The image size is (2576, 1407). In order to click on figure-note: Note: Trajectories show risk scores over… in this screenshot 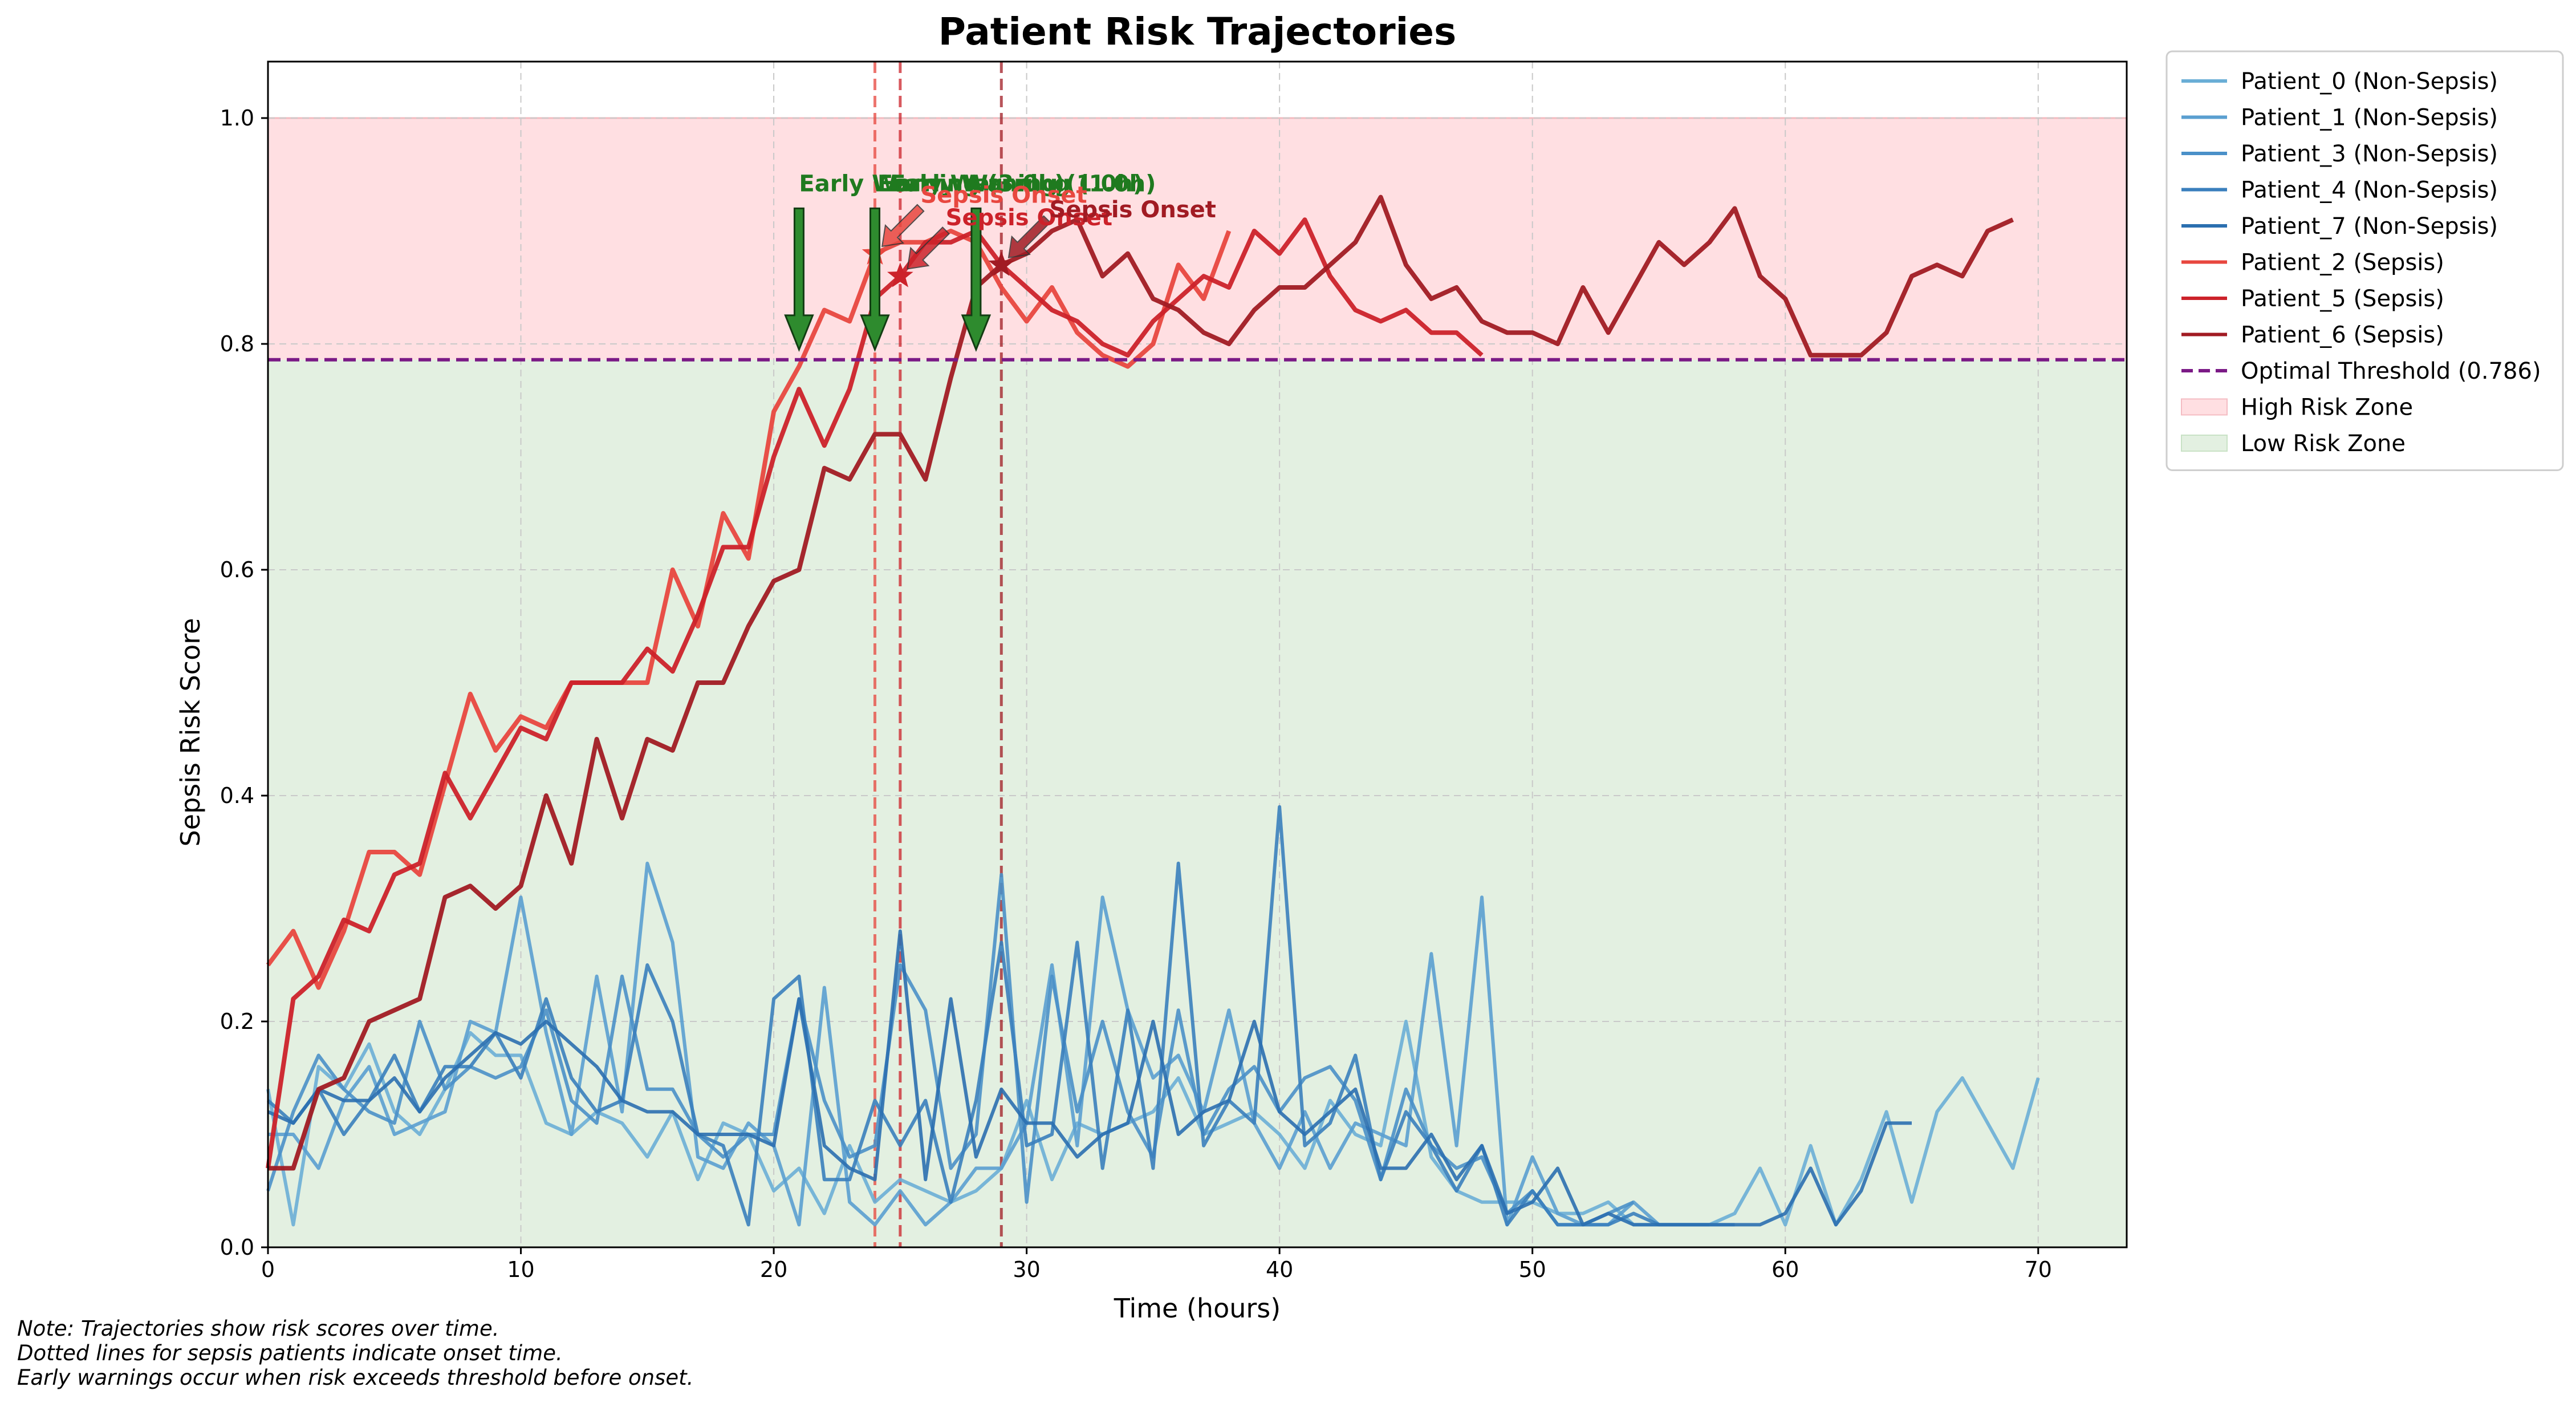, I will do `click(355, 1353)`.